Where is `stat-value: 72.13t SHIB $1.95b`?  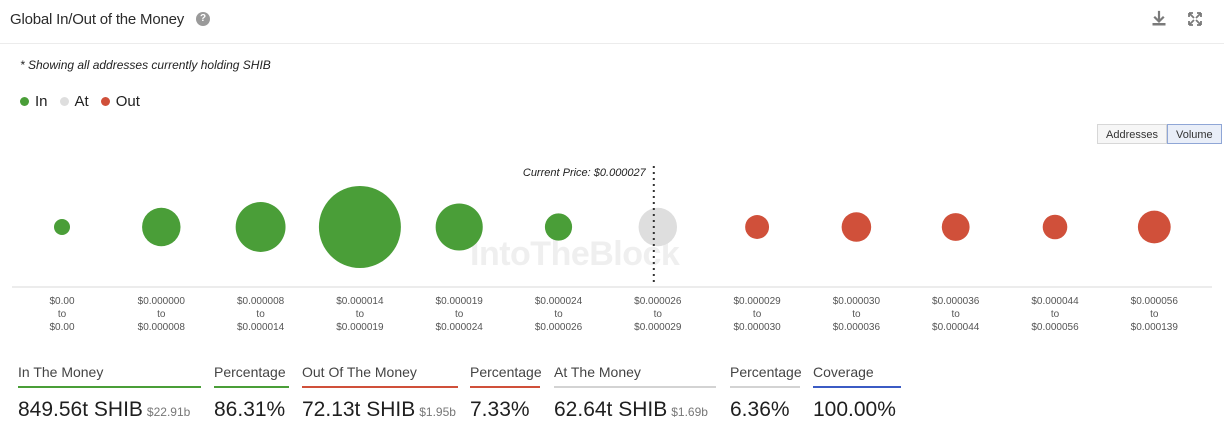
stat-value: 72.13t SHIB $1.95b is located at coordinates (380, 410).